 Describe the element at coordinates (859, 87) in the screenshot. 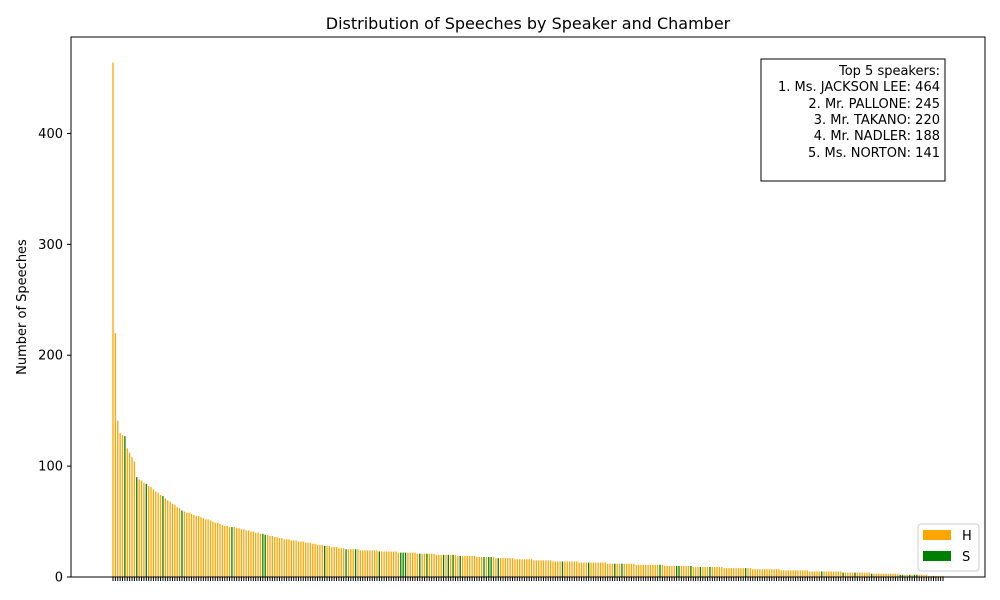

I see `annotation-line-1: 1. Ms. JACKSON LEE: 464` at that location.